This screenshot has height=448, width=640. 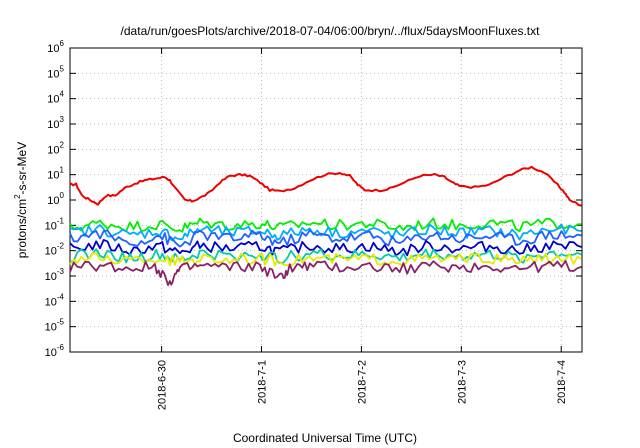 What do you see at coordinates (55, 300) in the screenshot?
I see `y-tick-label: 10⁻⁴` at bounding box center [55, 300].